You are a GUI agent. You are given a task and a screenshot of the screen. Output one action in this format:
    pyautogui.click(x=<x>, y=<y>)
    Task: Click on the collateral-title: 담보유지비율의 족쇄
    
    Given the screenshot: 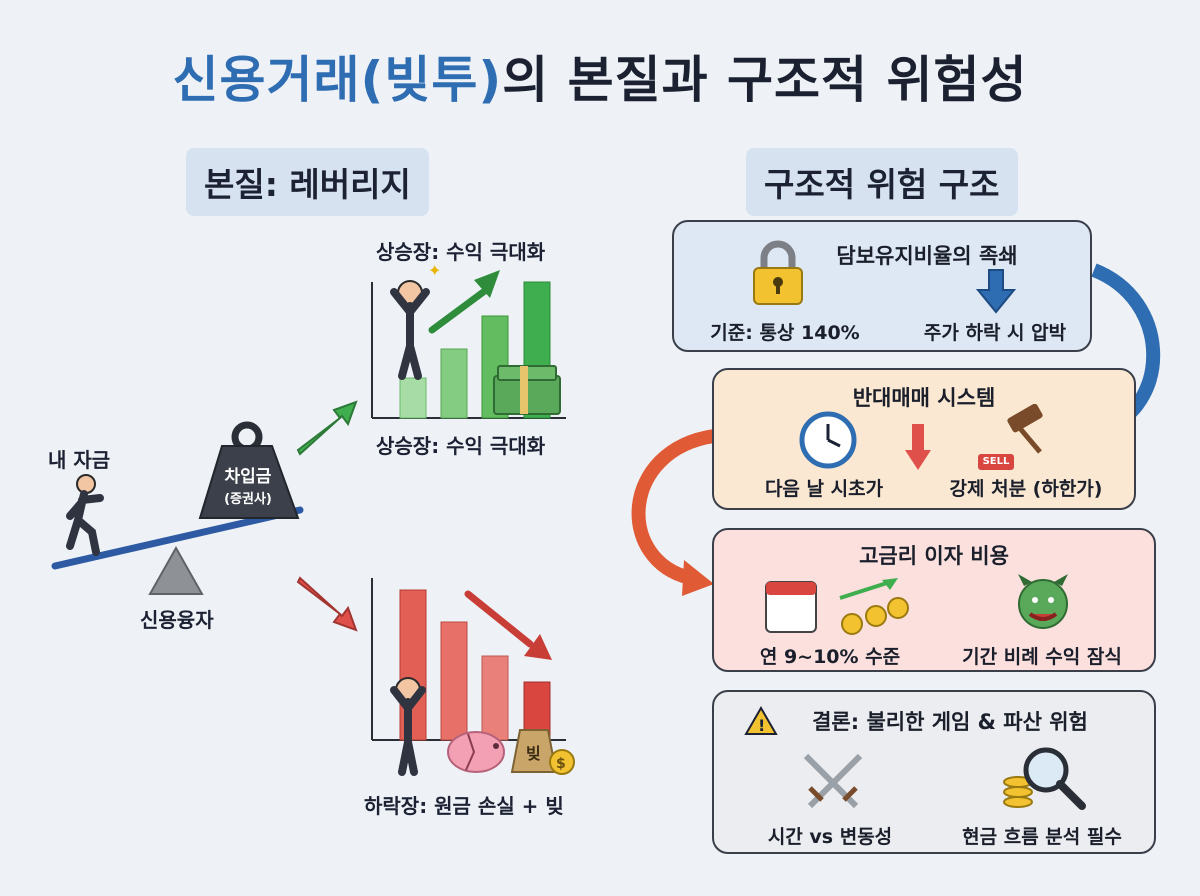 What is the action you would take?
    pyautogui.click(x=927, y=256)
    